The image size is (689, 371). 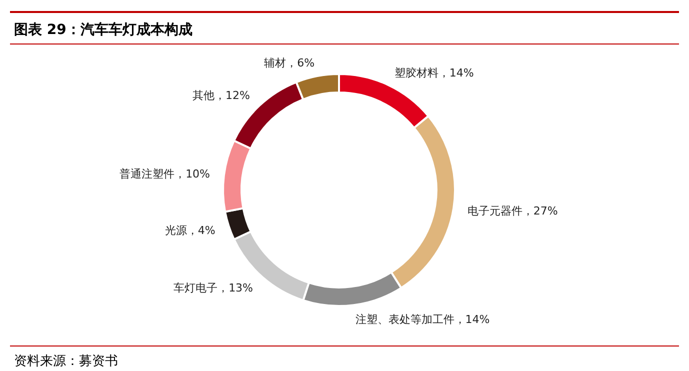 I want to click on data-label: ，13%, so click(x=236, y=288).